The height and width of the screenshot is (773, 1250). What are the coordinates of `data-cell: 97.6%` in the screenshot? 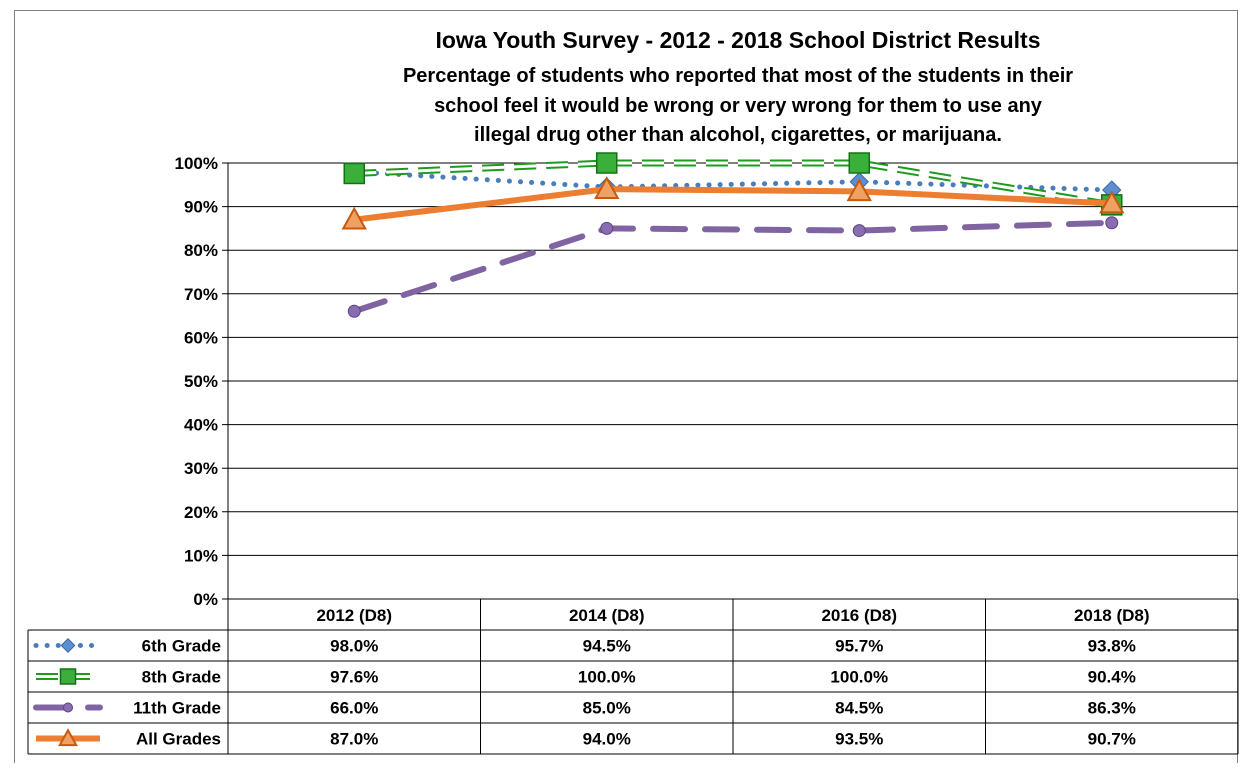 It's located at (354, 677).